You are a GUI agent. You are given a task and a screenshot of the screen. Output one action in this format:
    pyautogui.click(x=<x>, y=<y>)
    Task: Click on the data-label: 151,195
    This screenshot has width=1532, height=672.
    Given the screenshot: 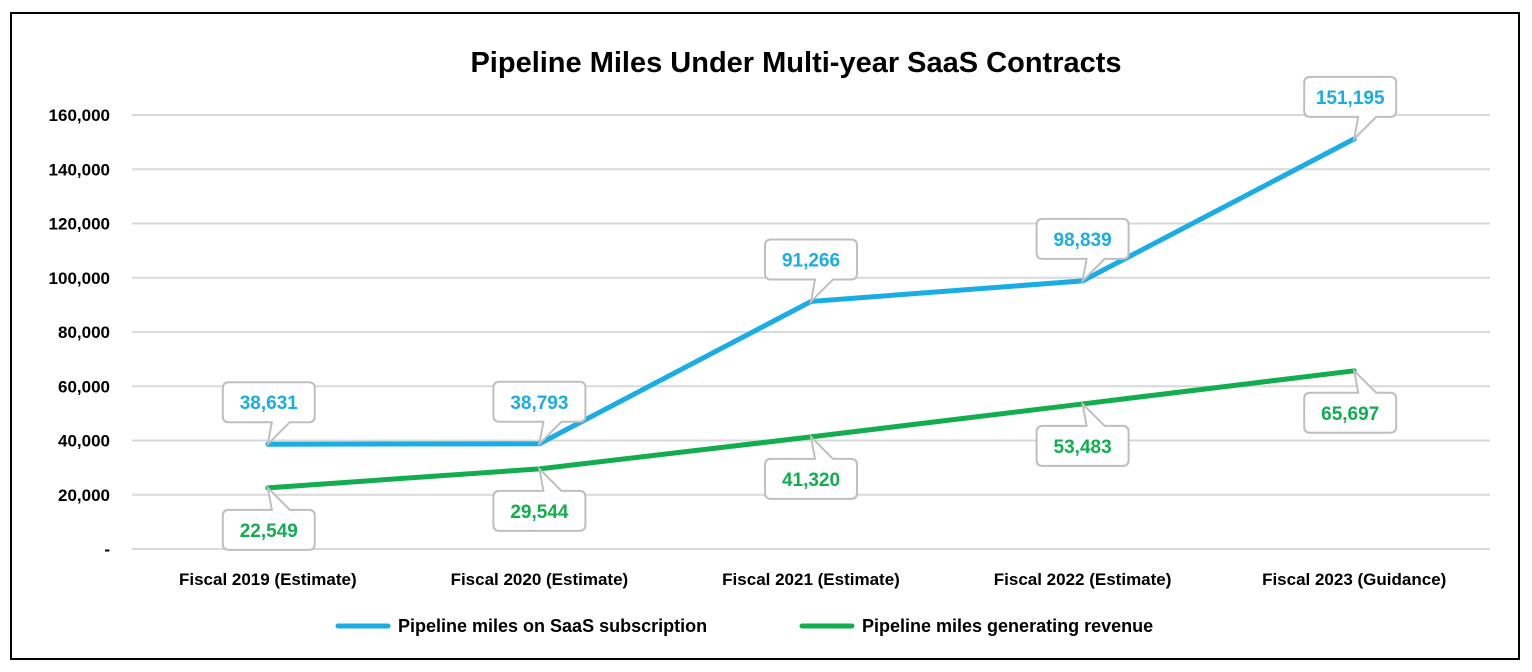 What is the action you would take?
    pyautogui.click(x=1350, y=108)
    